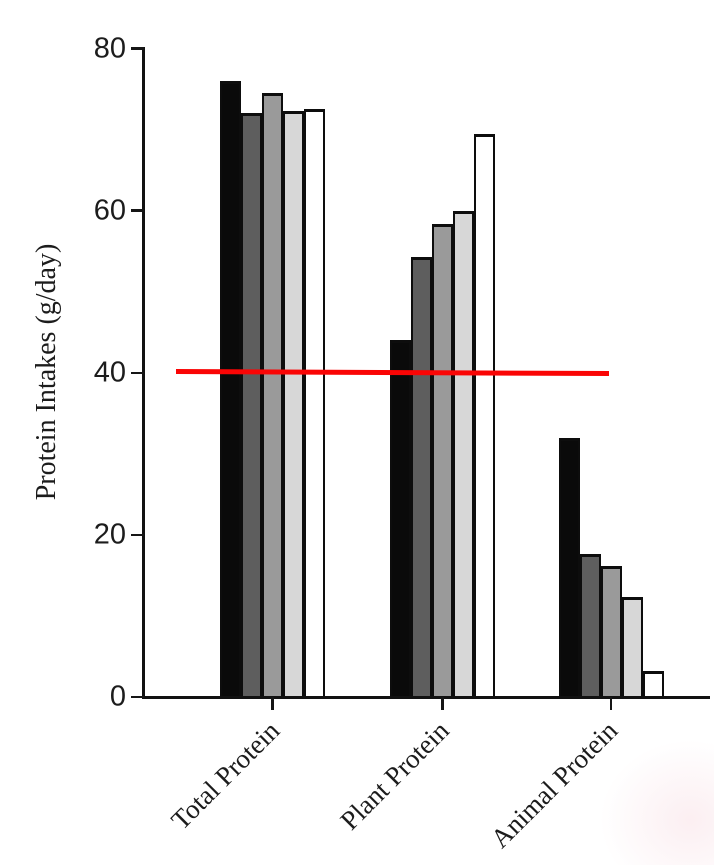 This screenshot has height=865, width=714. Describe the element at coordinates (117, 696) in the screenshot. I see `y-tick-label-0: 0` at that location.